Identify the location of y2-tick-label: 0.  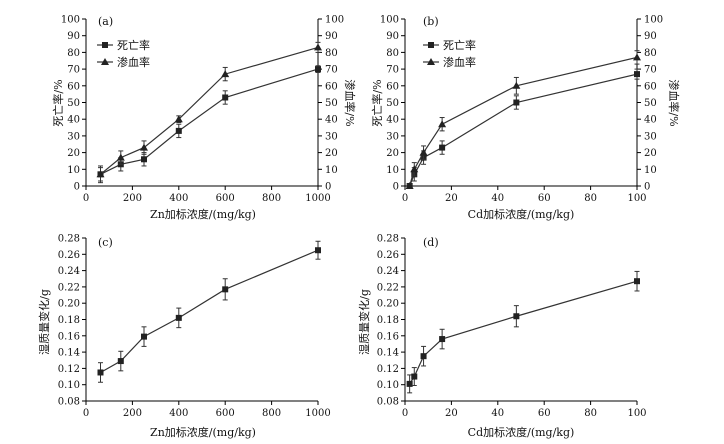
(328, 187).